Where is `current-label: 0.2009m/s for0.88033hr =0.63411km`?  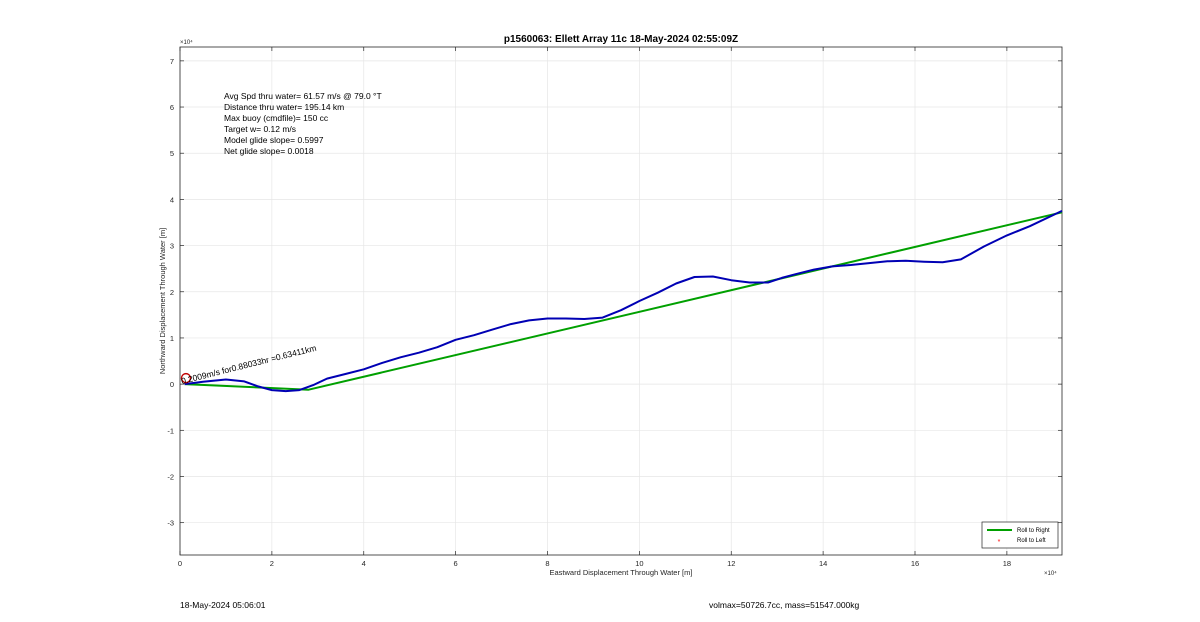 current-label: 0.2009m/s for0.88033hr =0.63411km is located at coordinates (248, 364).